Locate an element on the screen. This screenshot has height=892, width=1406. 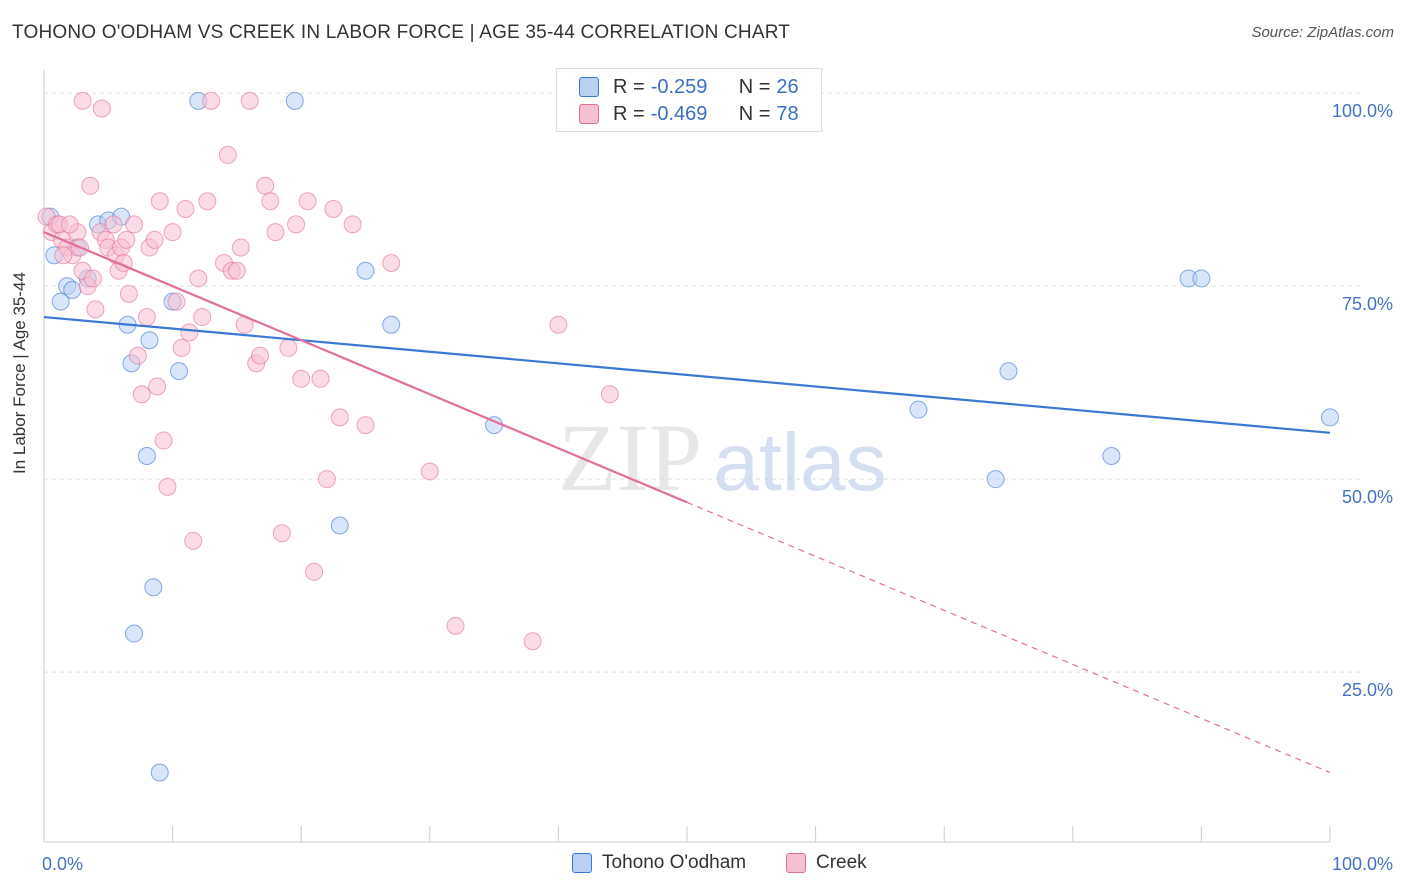
tohono-trend-line is located at coordinates (687, 374).